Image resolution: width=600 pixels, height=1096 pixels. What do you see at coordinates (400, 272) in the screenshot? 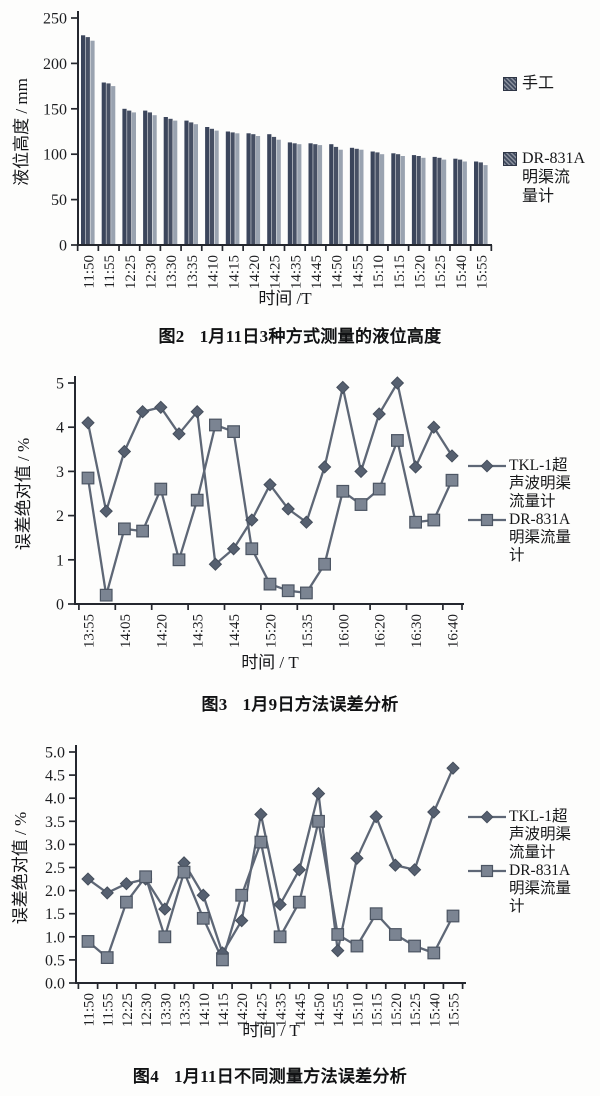
I see `svg-text: 15:15` at bounding box center [400, 272].